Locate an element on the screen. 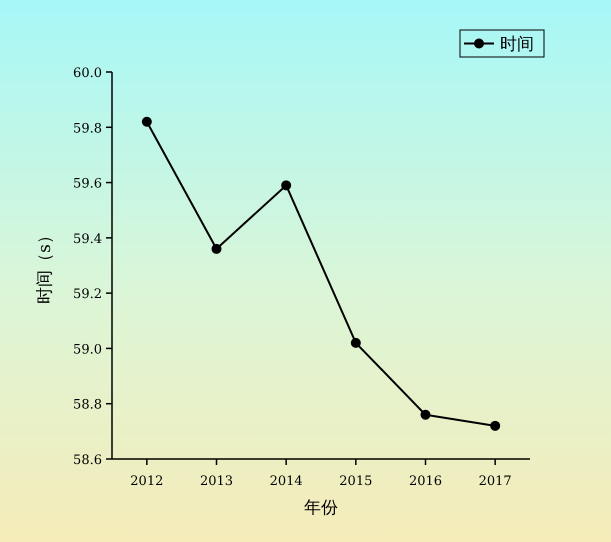 The image size is (611, 542). y-tick-label: 60.0 is located at coordinates (87, 73).